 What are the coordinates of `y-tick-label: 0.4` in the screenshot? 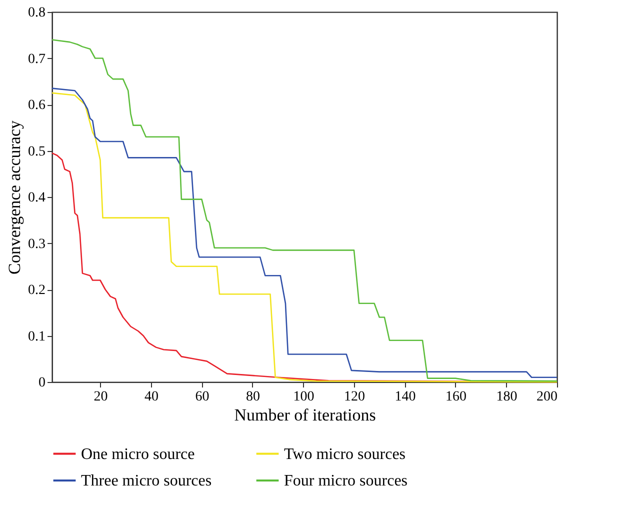 It's located at (37, 198).